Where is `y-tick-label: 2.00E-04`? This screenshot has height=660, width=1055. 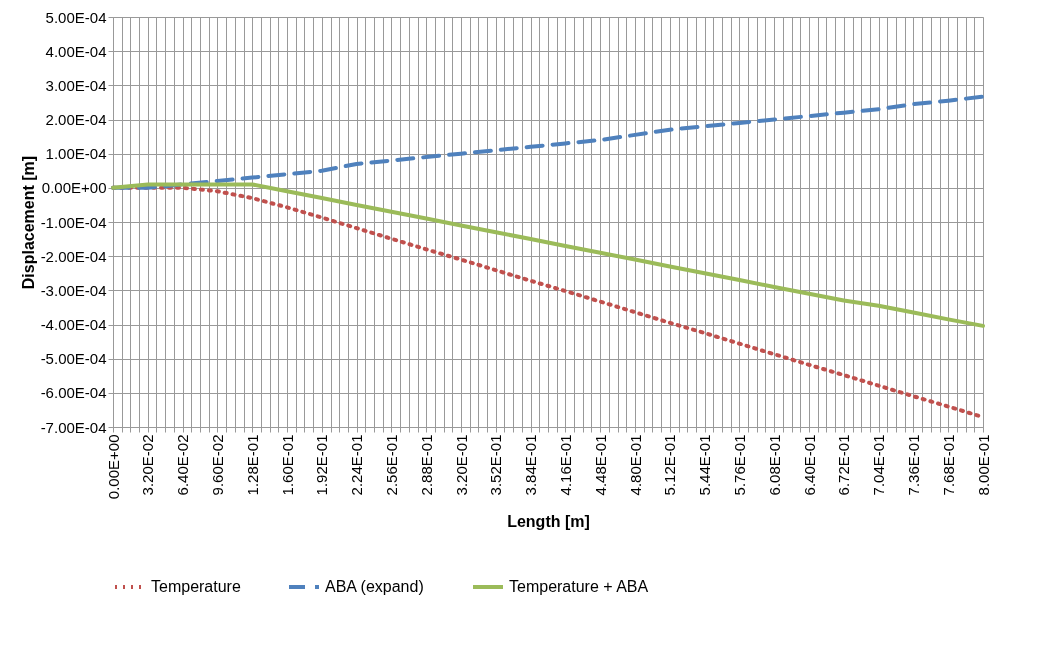 y-tick-label: 2.00E-04 is located at coordinates (76, 119).